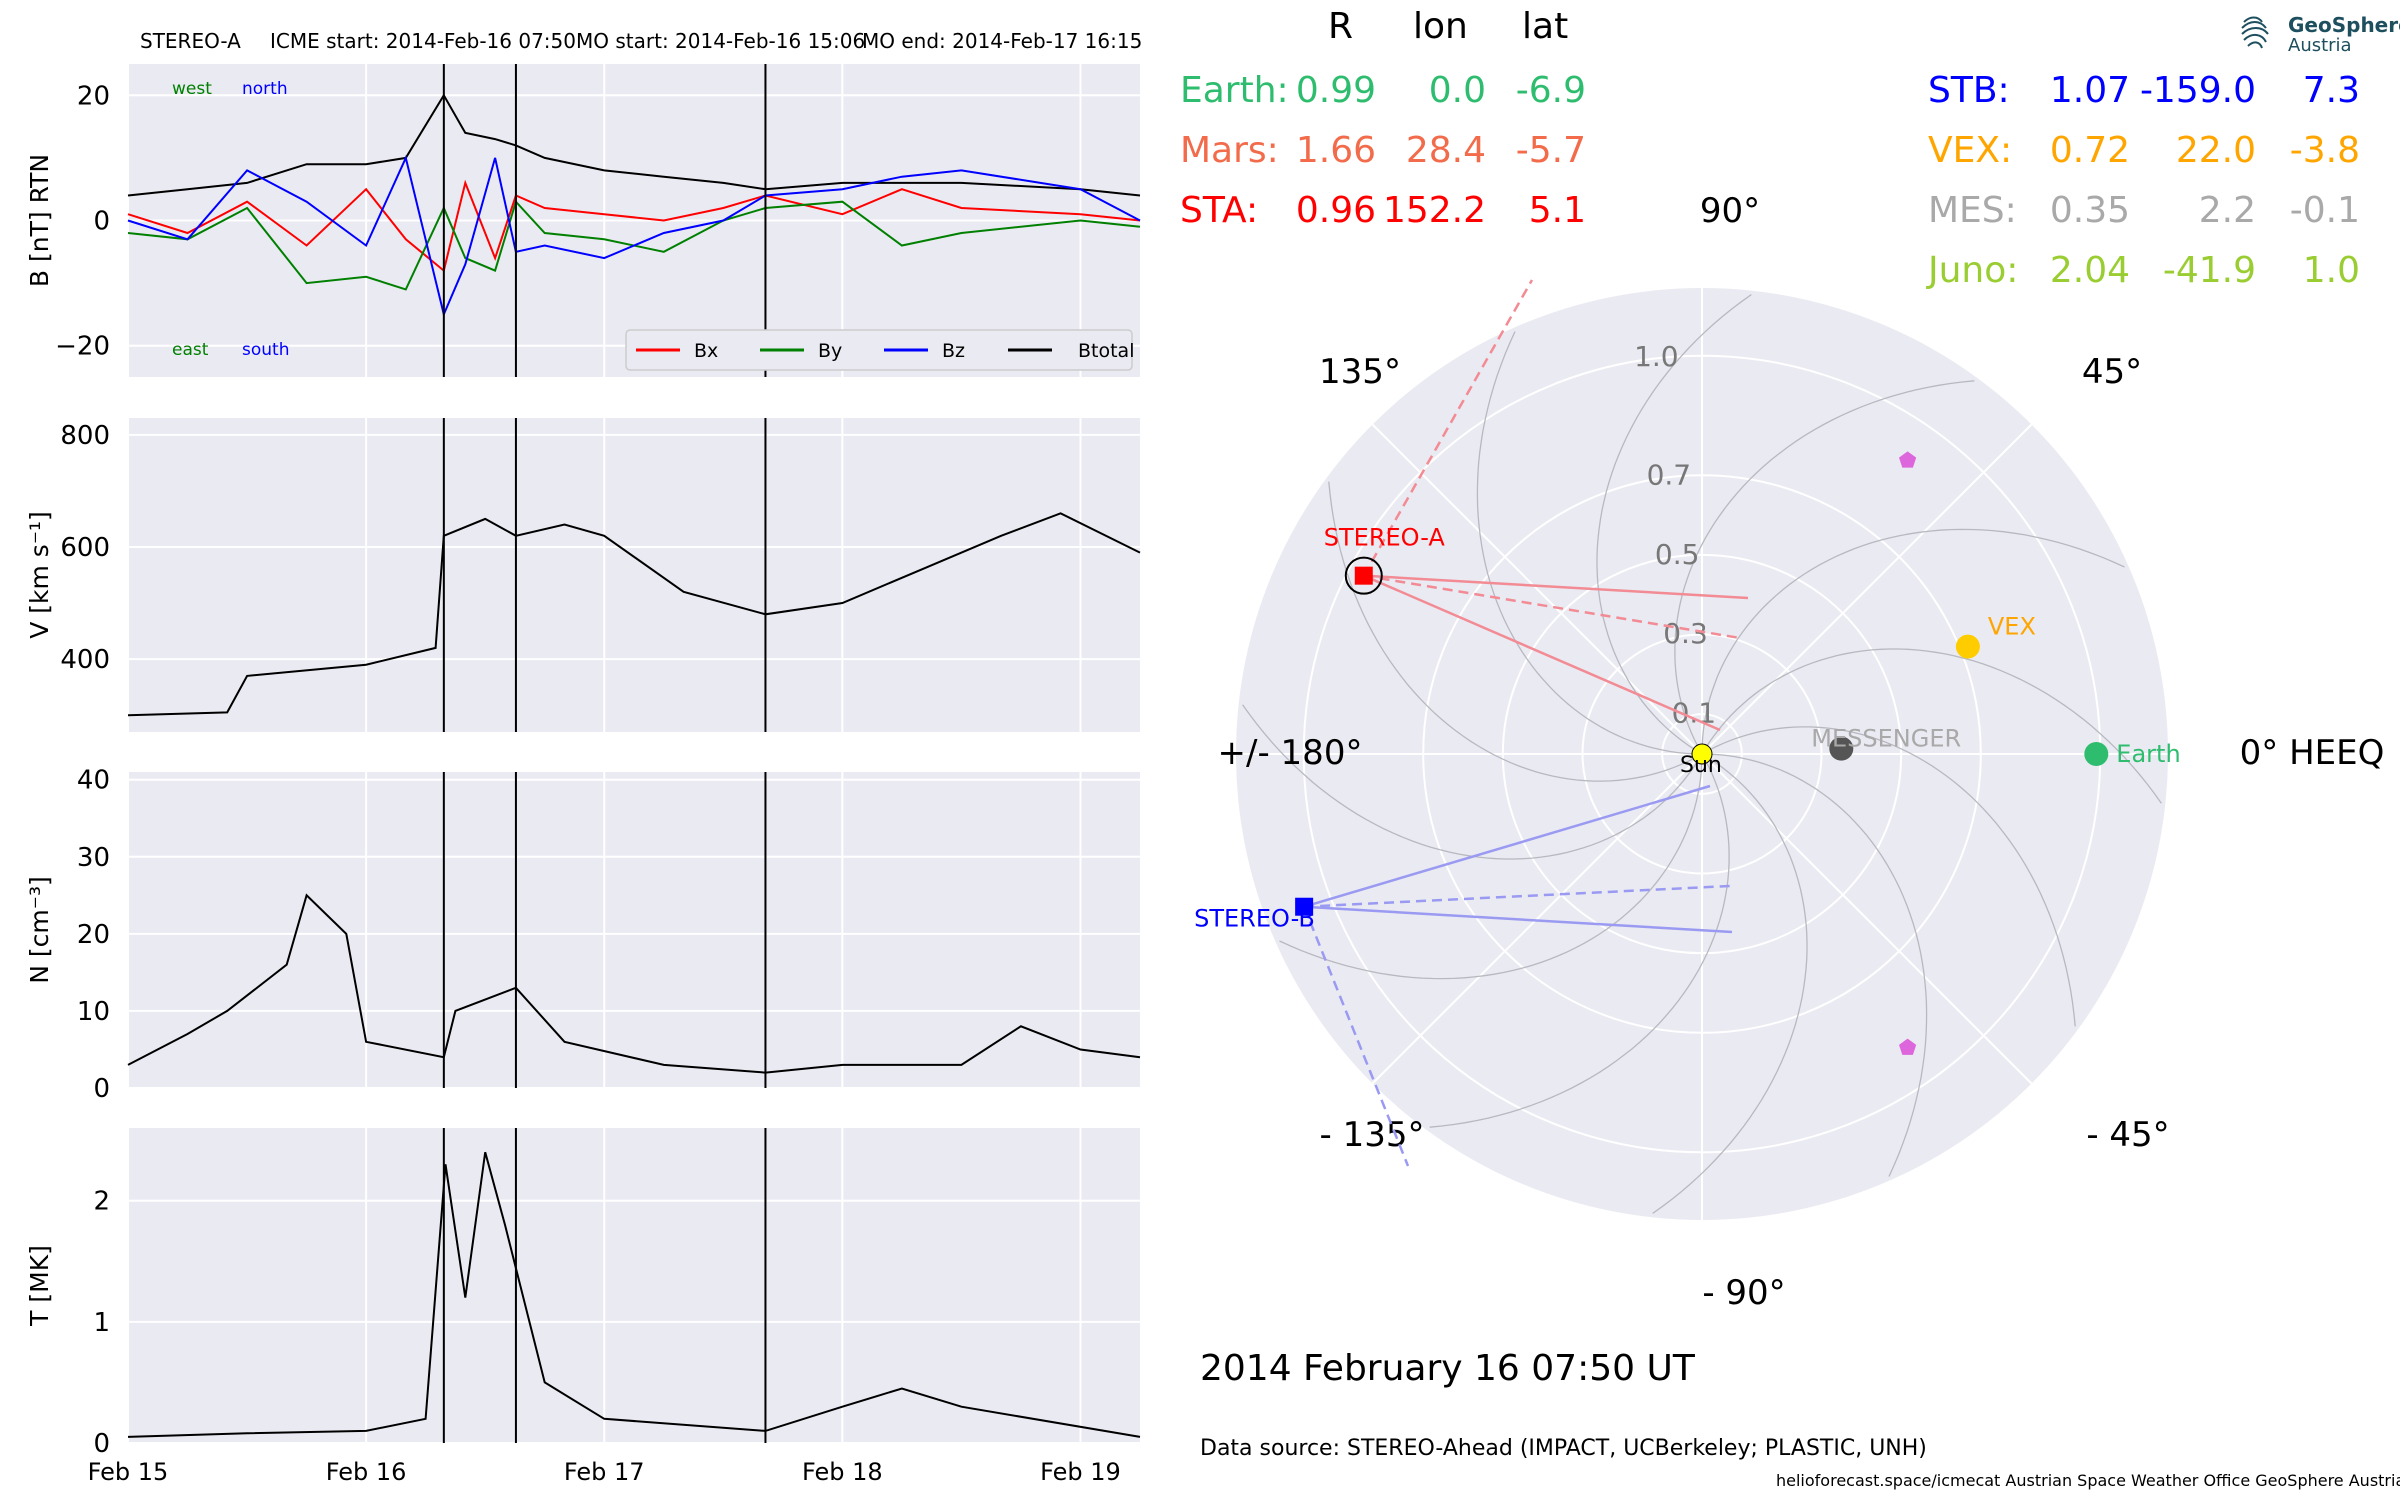 Image resolution: width=2400 pixels, height=1500 pixels. What do you see at coordinates (1656, 356) in the screenshot?
I see `radial-tick-label: 1.0` at bounding box center [1656, 356].